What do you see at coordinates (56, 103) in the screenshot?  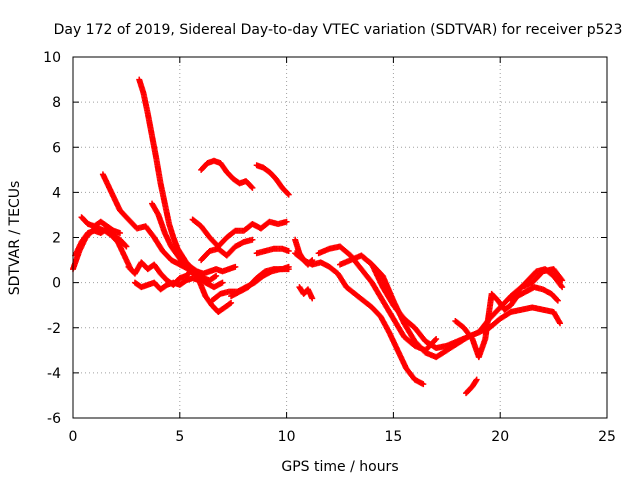 I see `y-tick-label: 8` at bounding box center [56, 103].